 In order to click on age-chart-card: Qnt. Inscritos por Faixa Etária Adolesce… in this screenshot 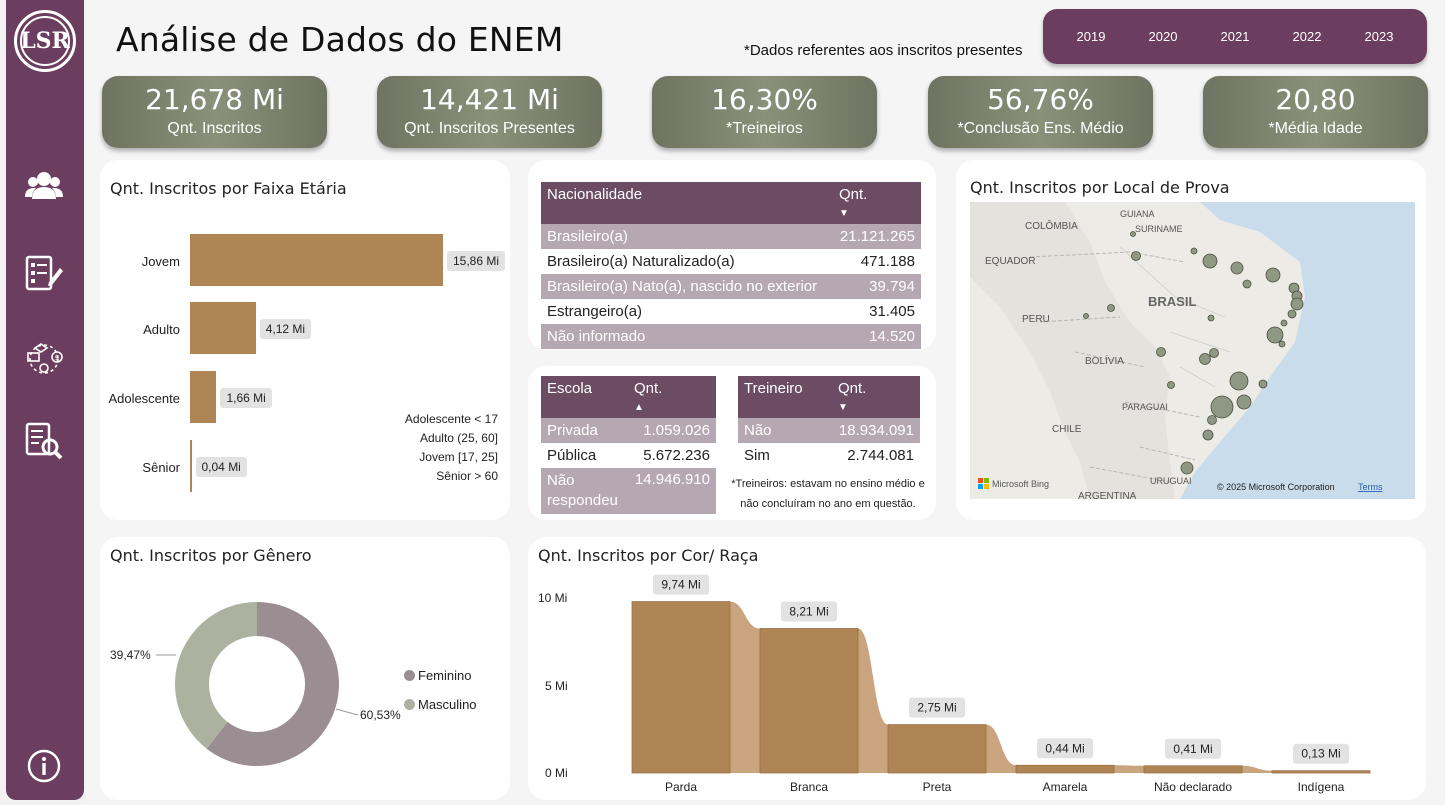, I will do `click(305, 340)`.